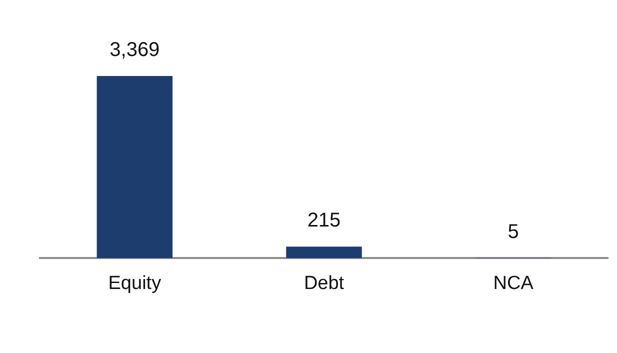 This screenshot has height=353, width=617. Describe the element at coordinates (135, 50) in the screenshot. I see `data-label: 3,369` at that location.